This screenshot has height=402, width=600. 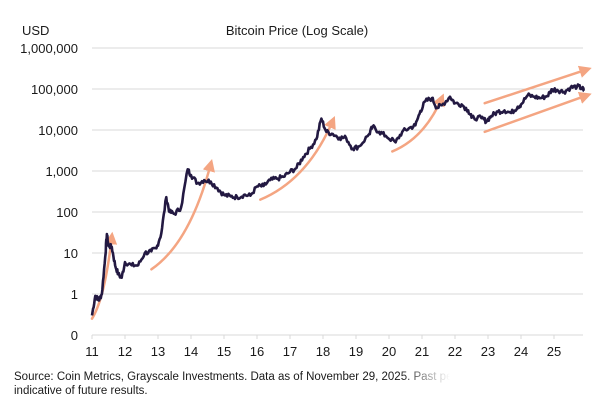 I want to click on x-axis: 11 12 13 14 15 16 17 18 19 20 21 22 23 24 25, so click(x=334, y=346).